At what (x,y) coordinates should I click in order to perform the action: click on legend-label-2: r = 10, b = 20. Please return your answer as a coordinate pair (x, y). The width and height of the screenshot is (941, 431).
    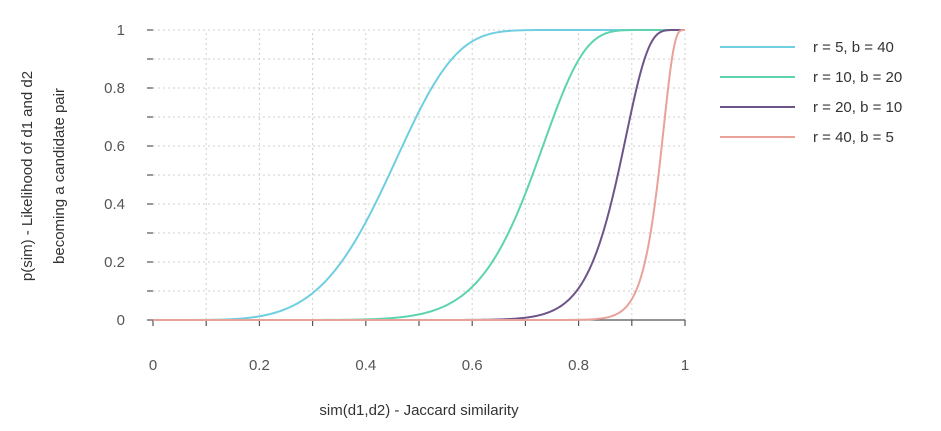
    Looking at the image, I should click on (857, 77).